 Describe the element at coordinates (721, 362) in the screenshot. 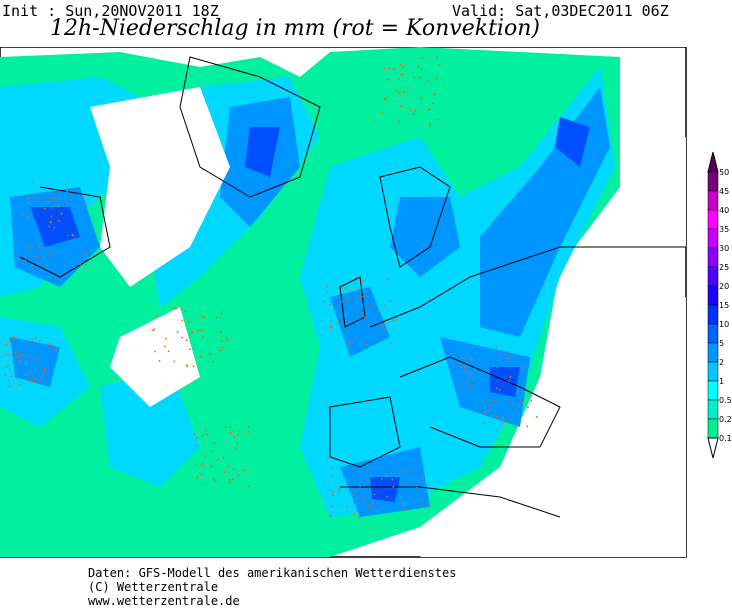

I see `legend-level-label: 2` at that location.